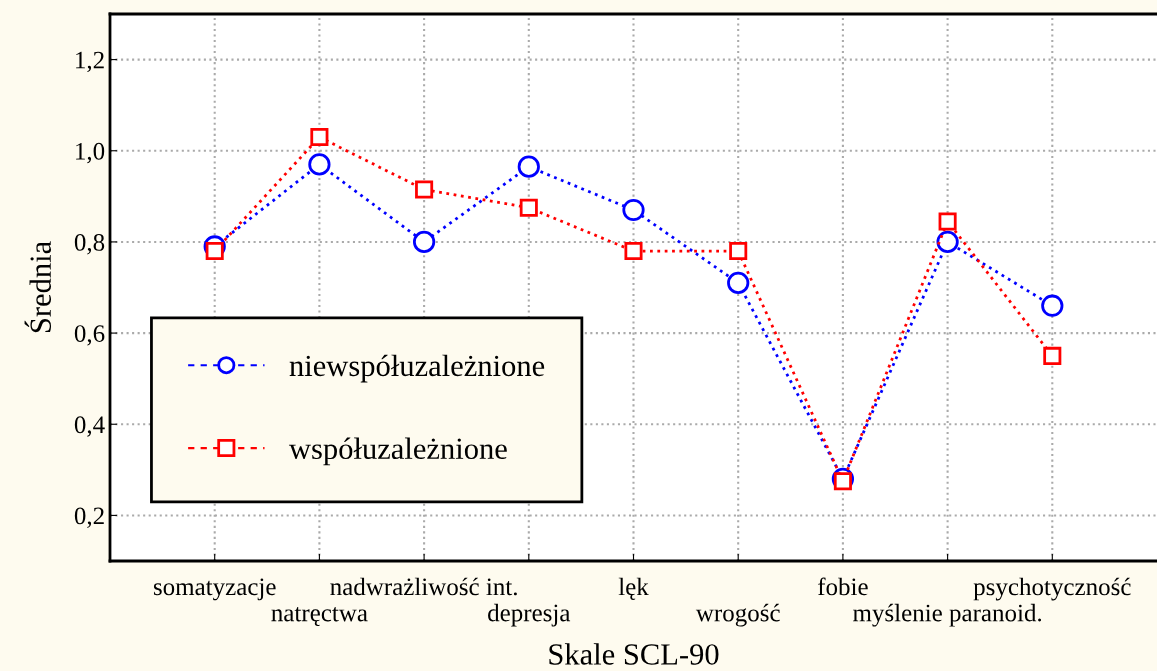 Image resolution: width=1157 pixels, height=671 pixels. Describe the element at coordinates (417, 368) in the screenshot. I see `legend-label: niewspółuzależnione` at that location.